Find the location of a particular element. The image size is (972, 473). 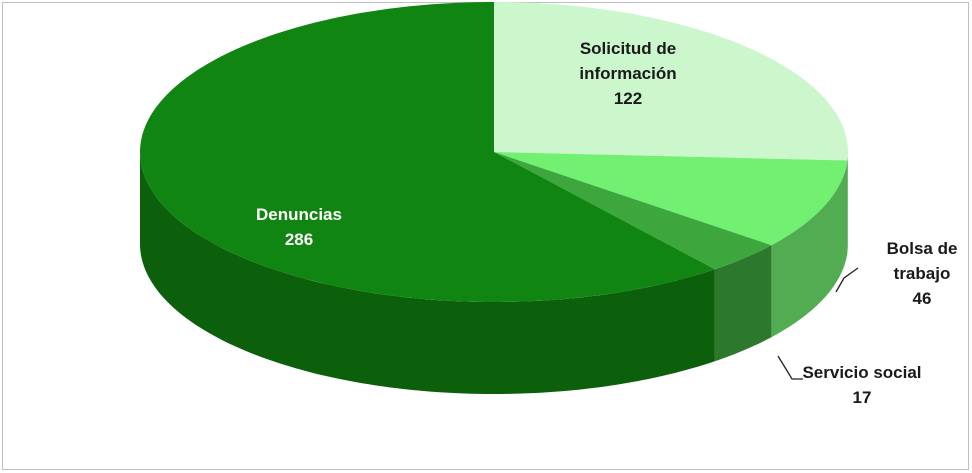

slice-label: Denuncias 286 is located at coordinates (299, 227).